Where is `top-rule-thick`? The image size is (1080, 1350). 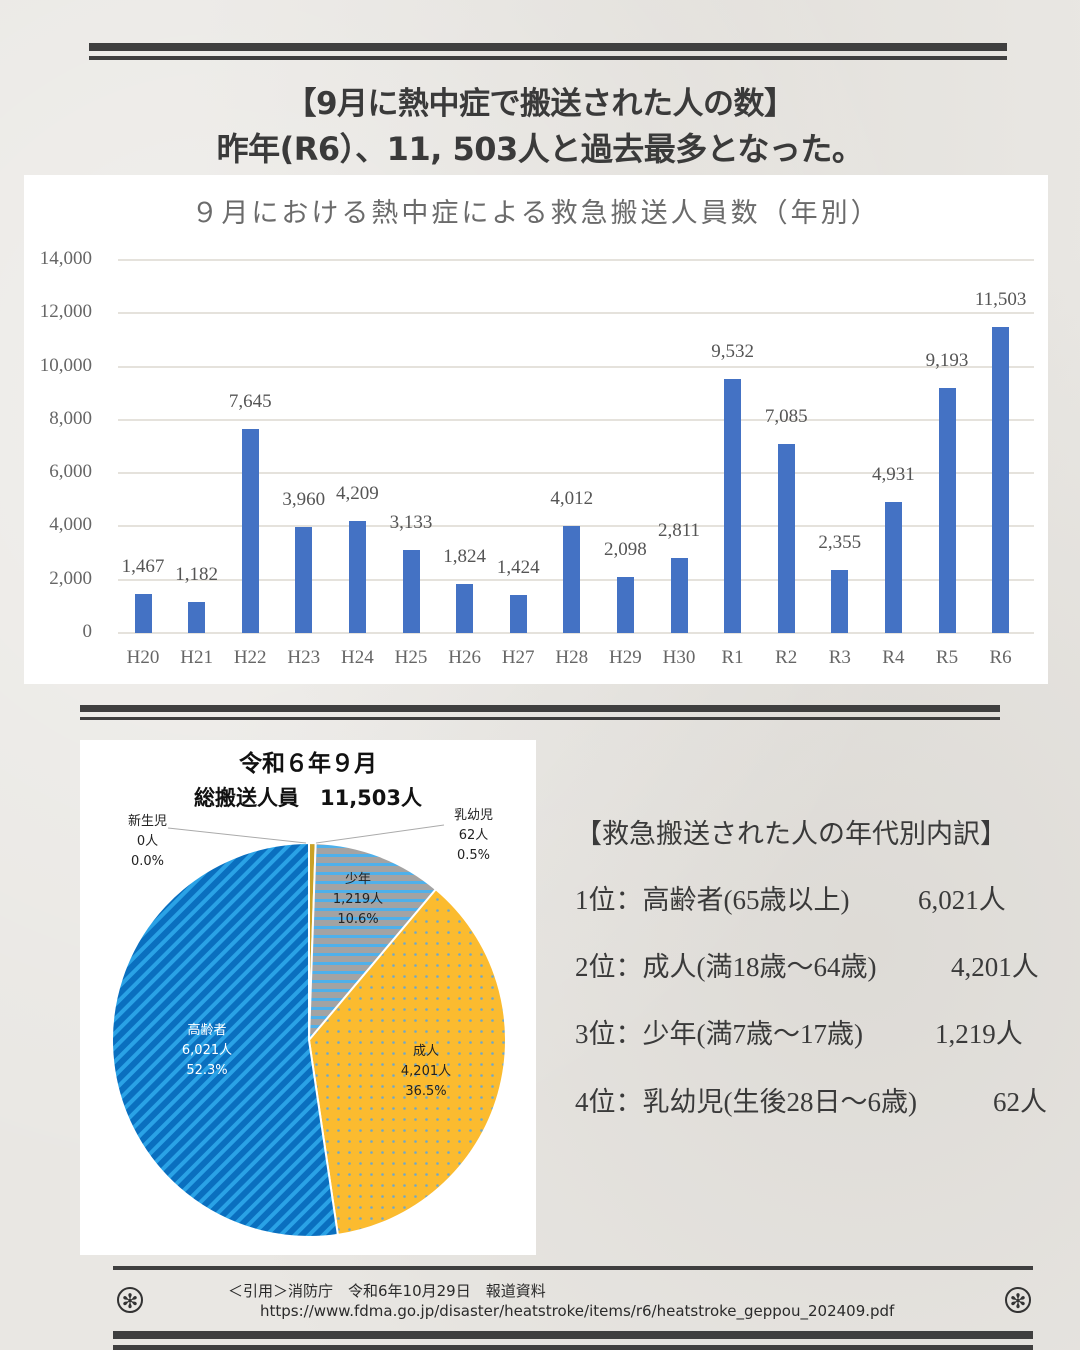 top-rule-thick is located at coordinates (548, 47).